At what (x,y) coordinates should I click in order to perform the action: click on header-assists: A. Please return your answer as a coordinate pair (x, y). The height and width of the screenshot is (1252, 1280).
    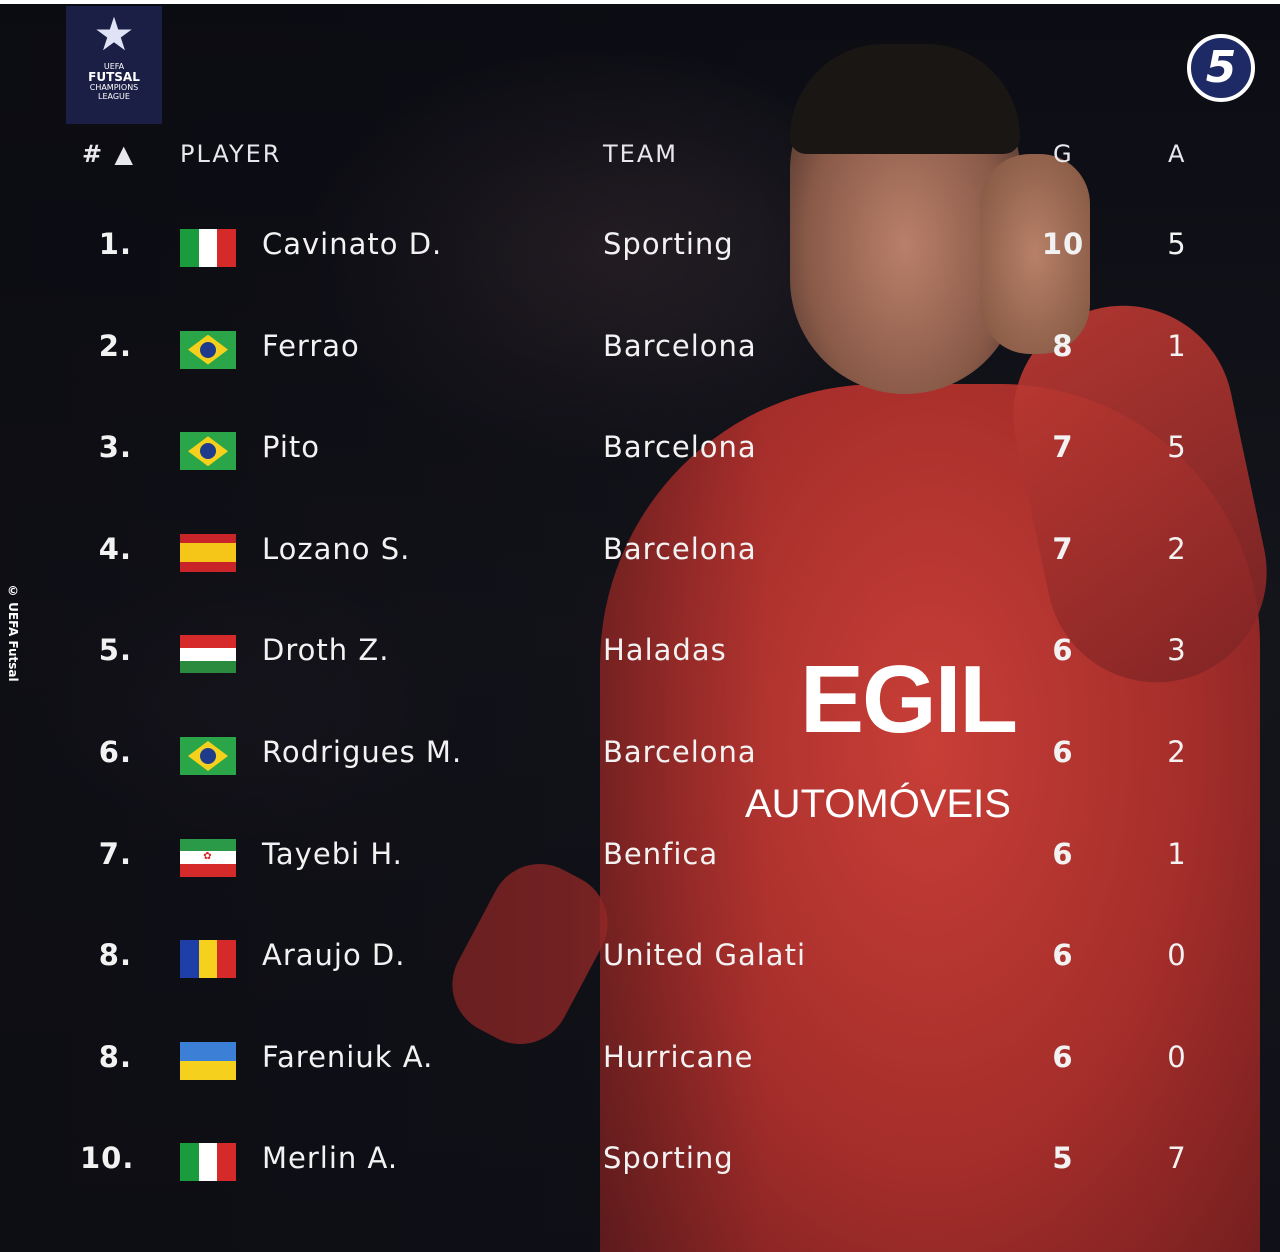
    Looking at the image, I should click on (1177, 154).